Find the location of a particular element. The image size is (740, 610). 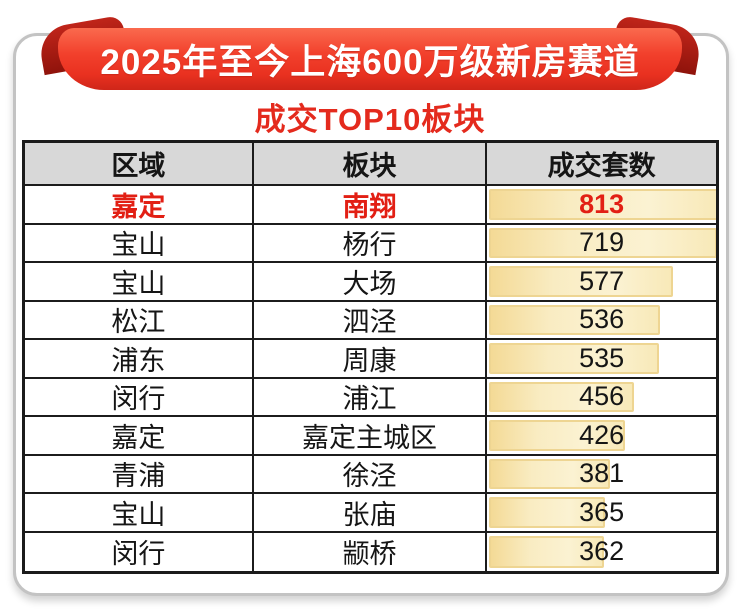

count-cell: 535 is located at coordinates (601, 359).